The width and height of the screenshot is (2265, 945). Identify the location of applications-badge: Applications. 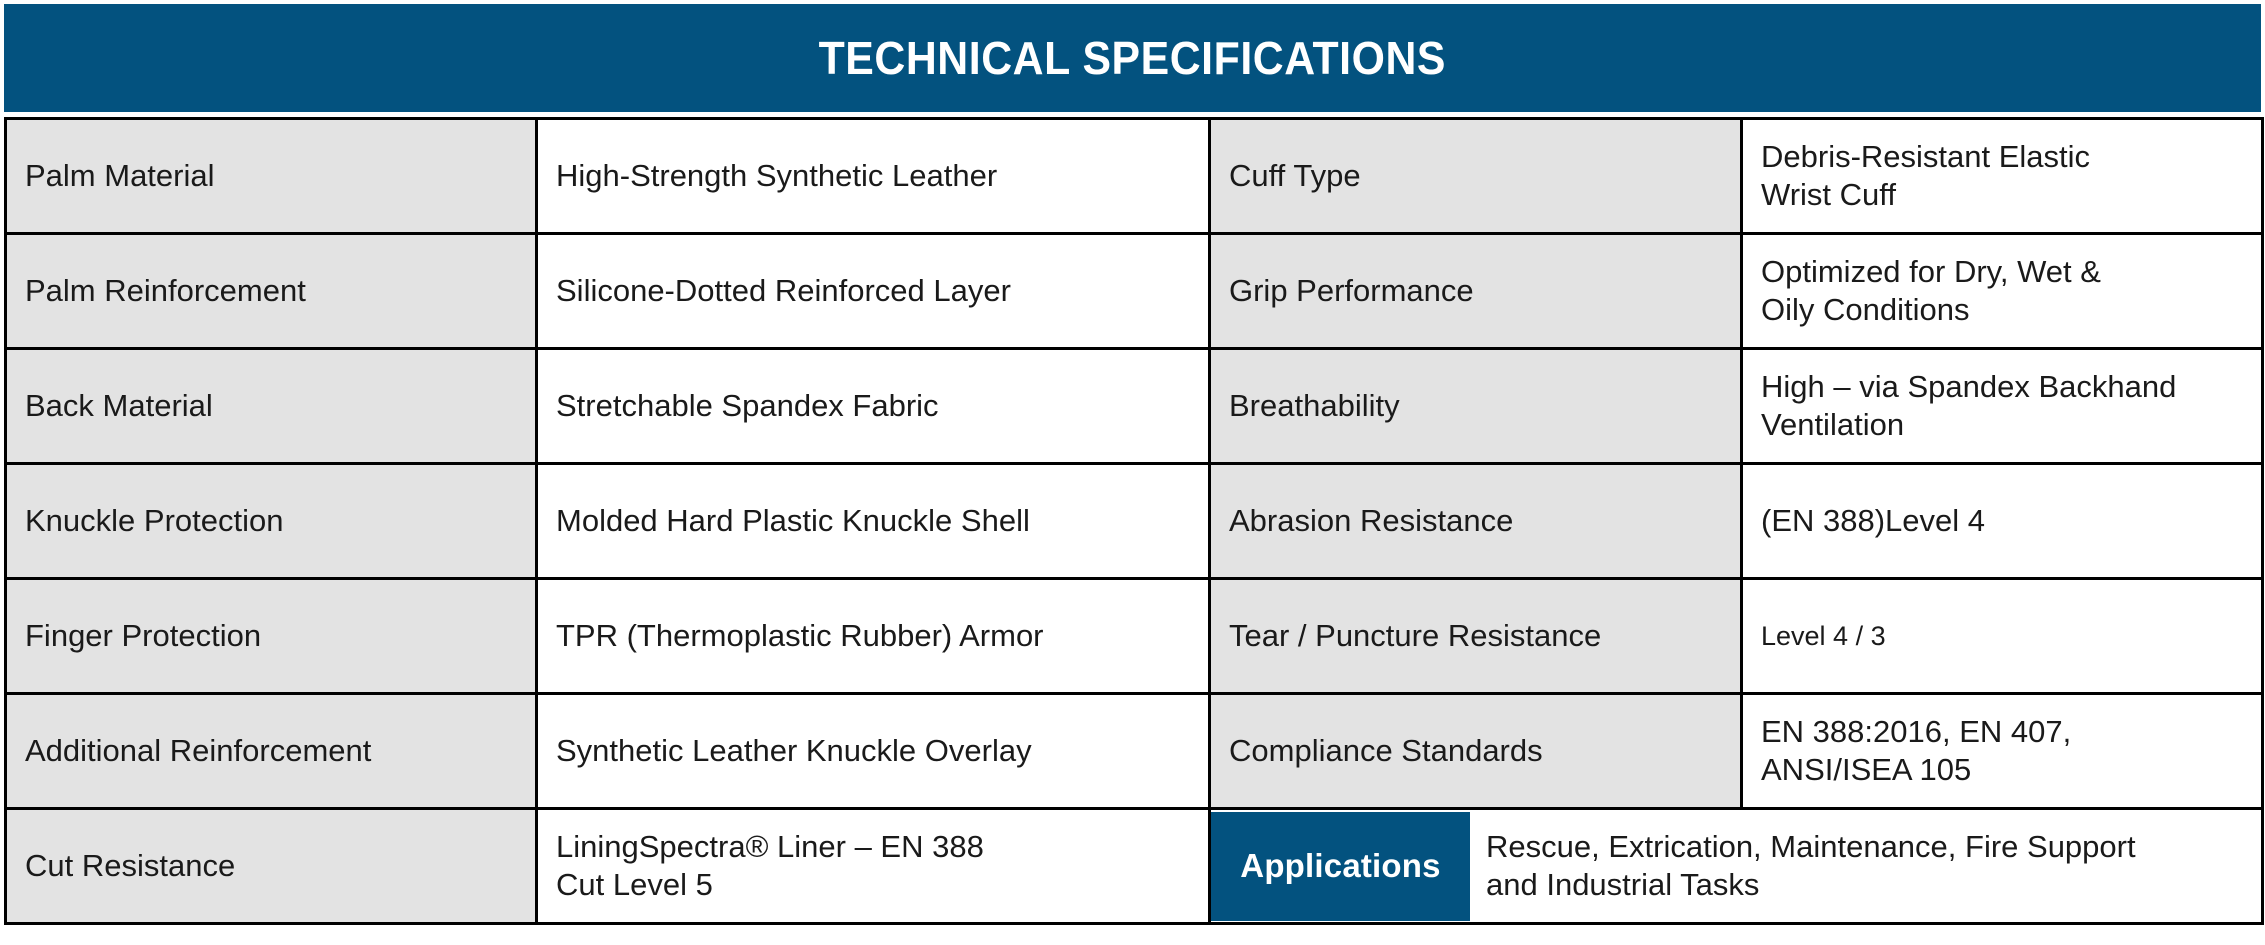
(1341, 866).